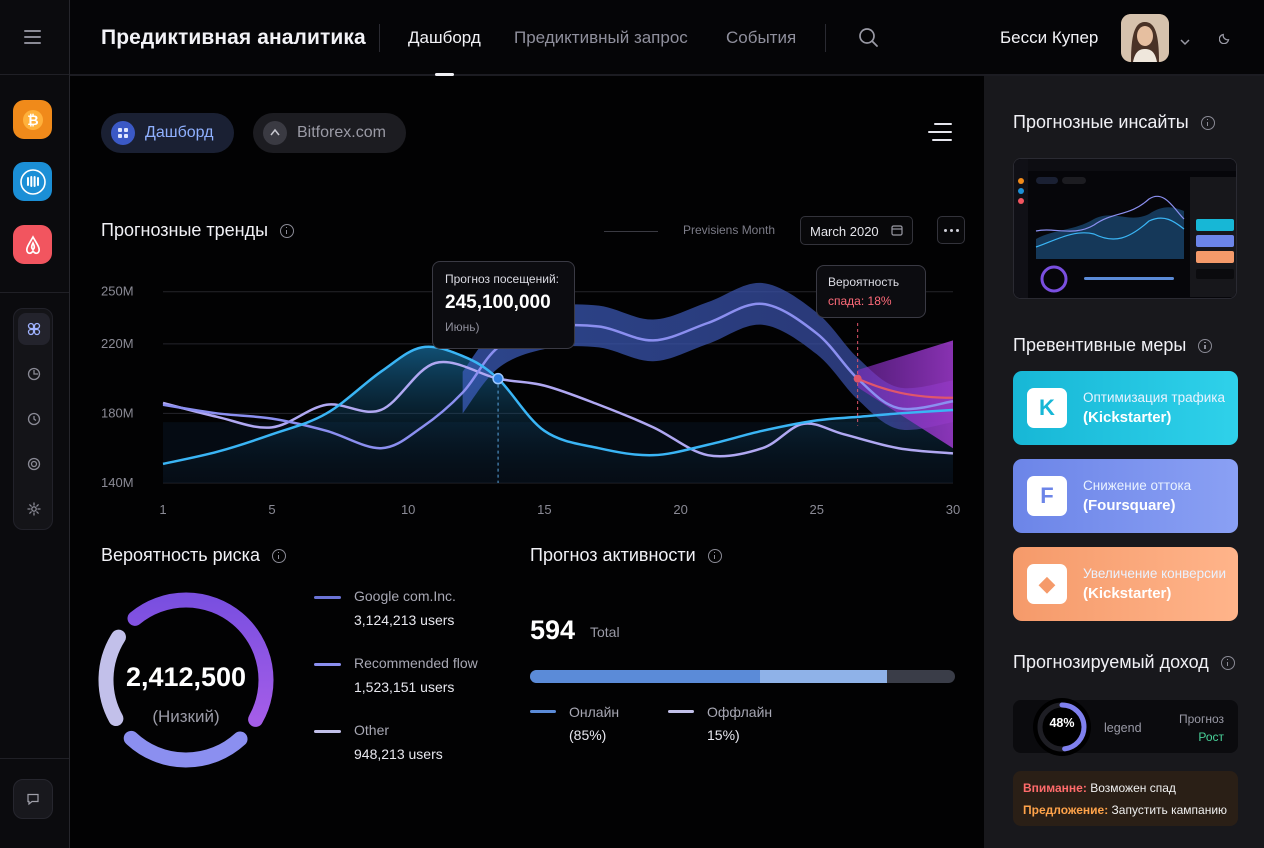  I want to click on settings-icon, so click(34, 509).